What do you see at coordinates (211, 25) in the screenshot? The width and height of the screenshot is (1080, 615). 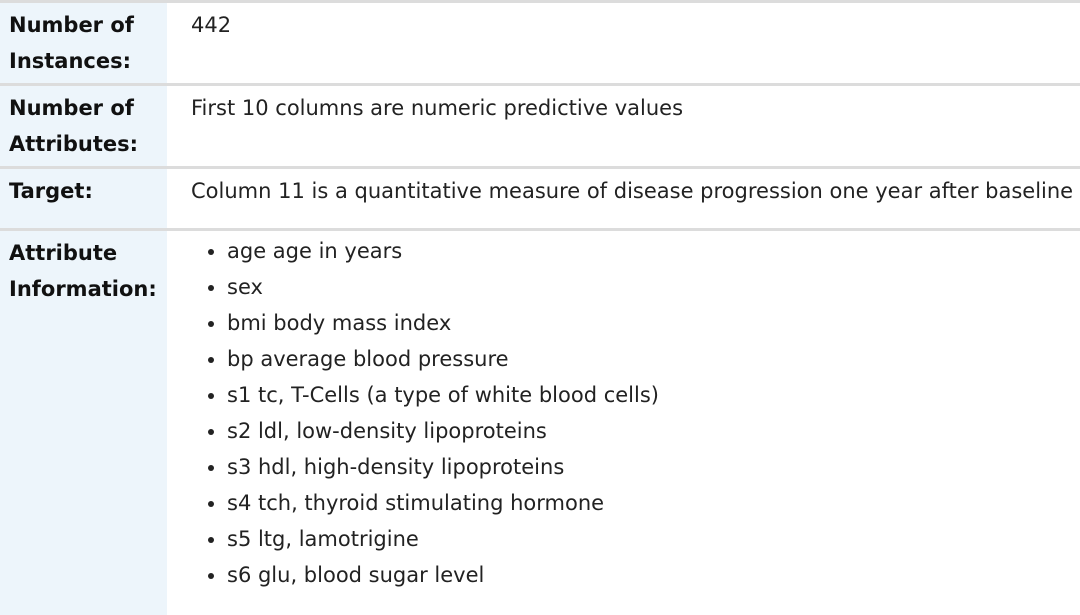 I see `field-value-instances: 442` at bounding box center [211, 25].